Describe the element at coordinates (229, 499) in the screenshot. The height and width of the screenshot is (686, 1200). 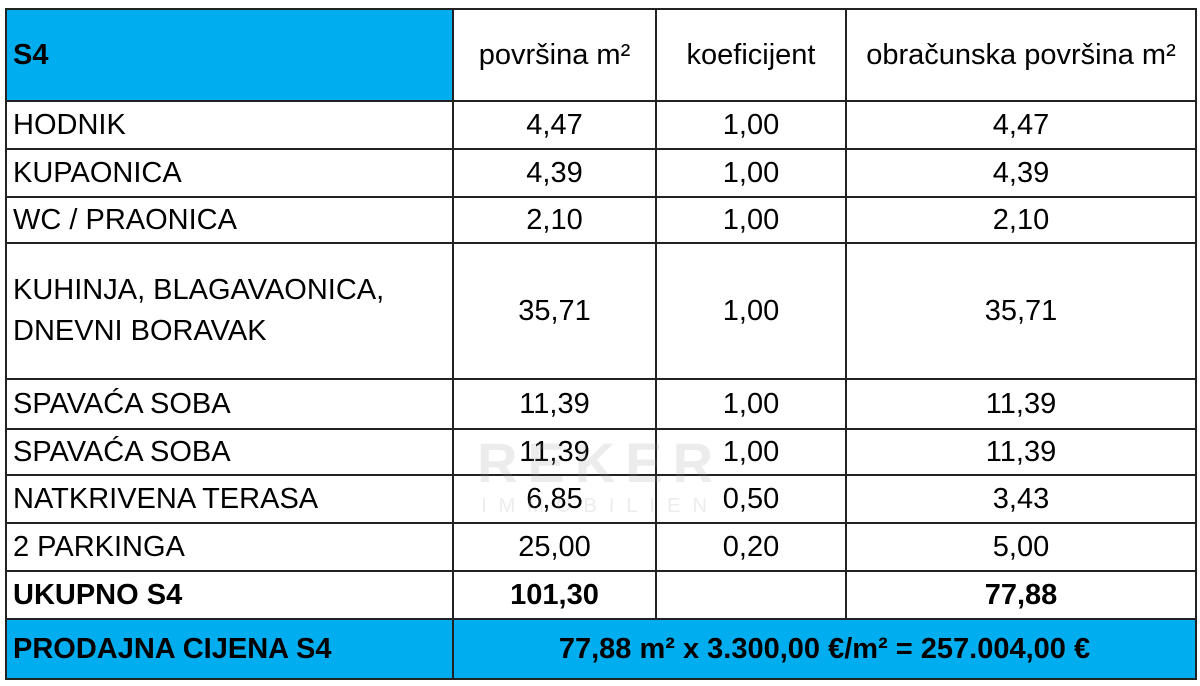
I see `table-cell: NATKRIVENA TERASA` at that location.